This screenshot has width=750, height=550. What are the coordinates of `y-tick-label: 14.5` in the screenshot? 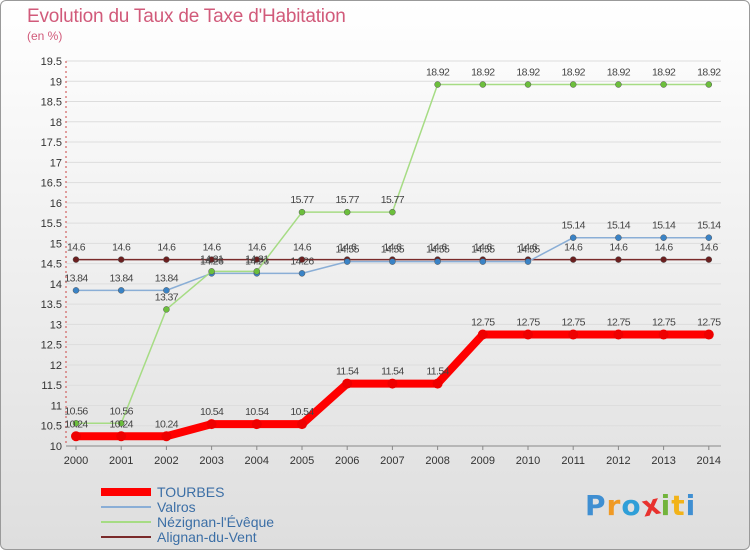 It's located at (51, 265).